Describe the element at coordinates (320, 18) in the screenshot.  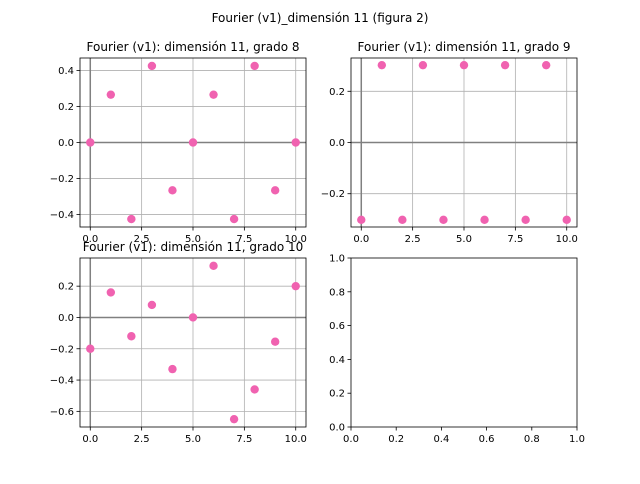
I see `figure-suptitle: Fourier (v1)_dimensión 11 (figura 2)` at that location.